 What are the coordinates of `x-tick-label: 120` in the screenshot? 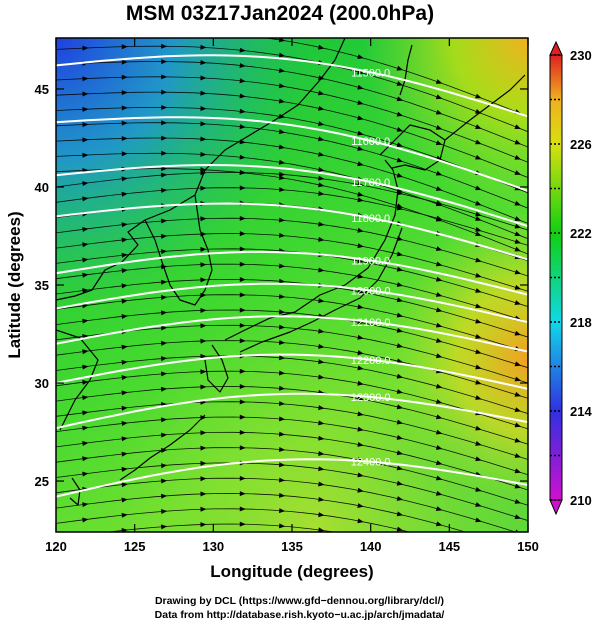 It's located at (56, 546).